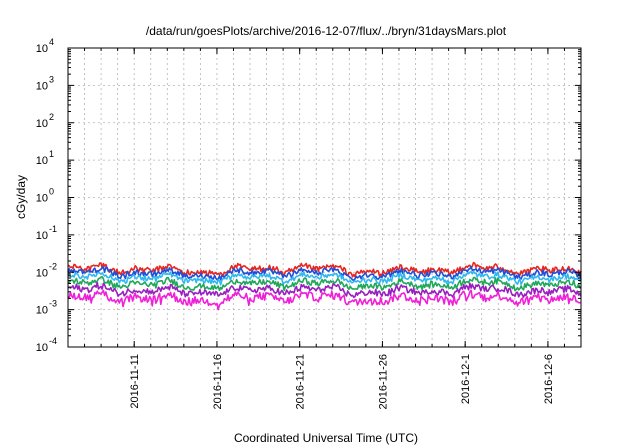 This screenshot has width=640, height=448. Describe the element at coordinates (45, 121) in the screenshot. I see `y-tick-label: 10²` at that location.